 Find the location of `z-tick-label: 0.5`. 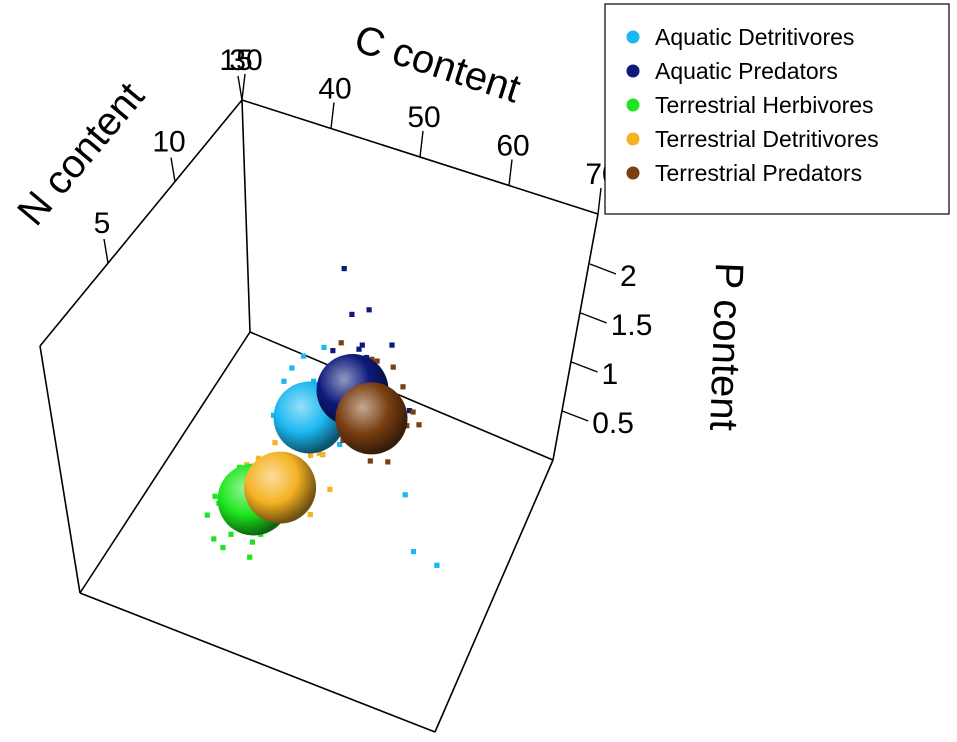

z-tick-label: 0.5 is located at coordinates (613, 423).